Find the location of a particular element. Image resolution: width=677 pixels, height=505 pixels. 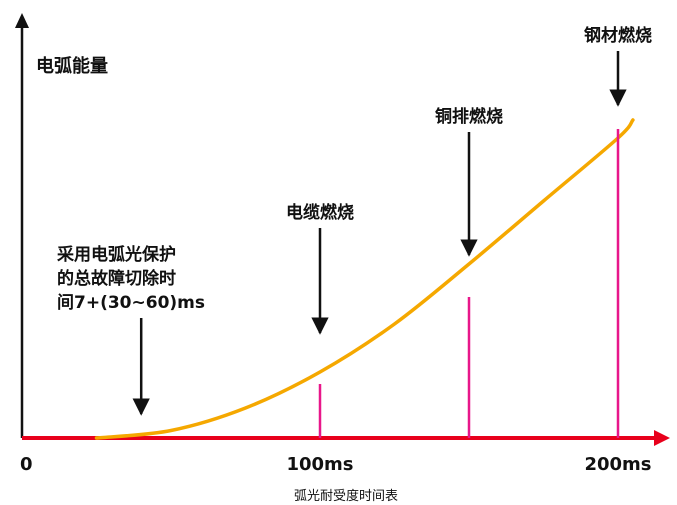

y-axis-label: 电弧能量 is located at coordinates (72, 66).